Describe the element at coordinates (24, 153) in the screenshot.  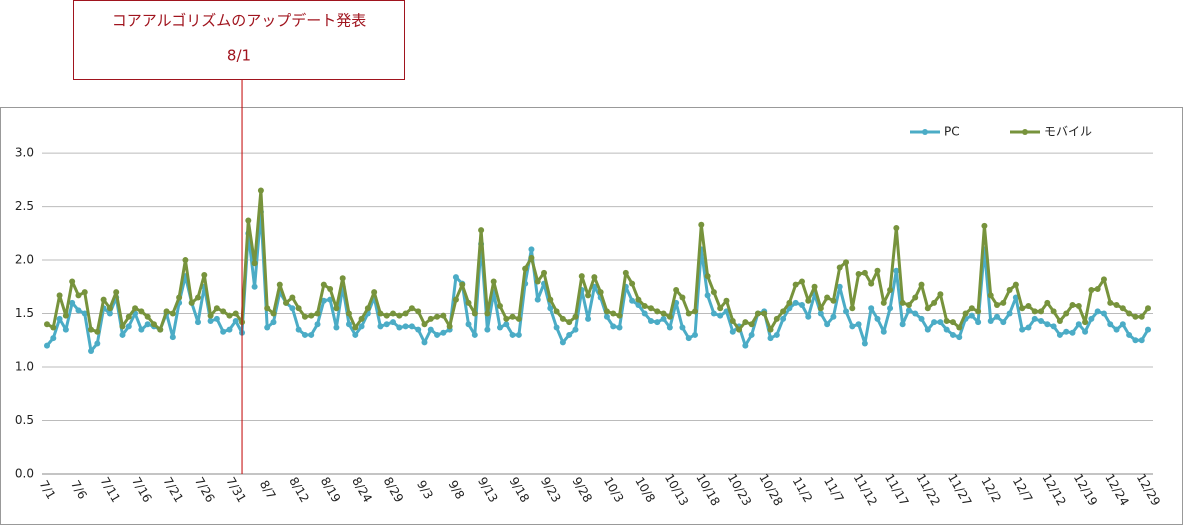
I see `y-tick-label: 3.0` at that location.